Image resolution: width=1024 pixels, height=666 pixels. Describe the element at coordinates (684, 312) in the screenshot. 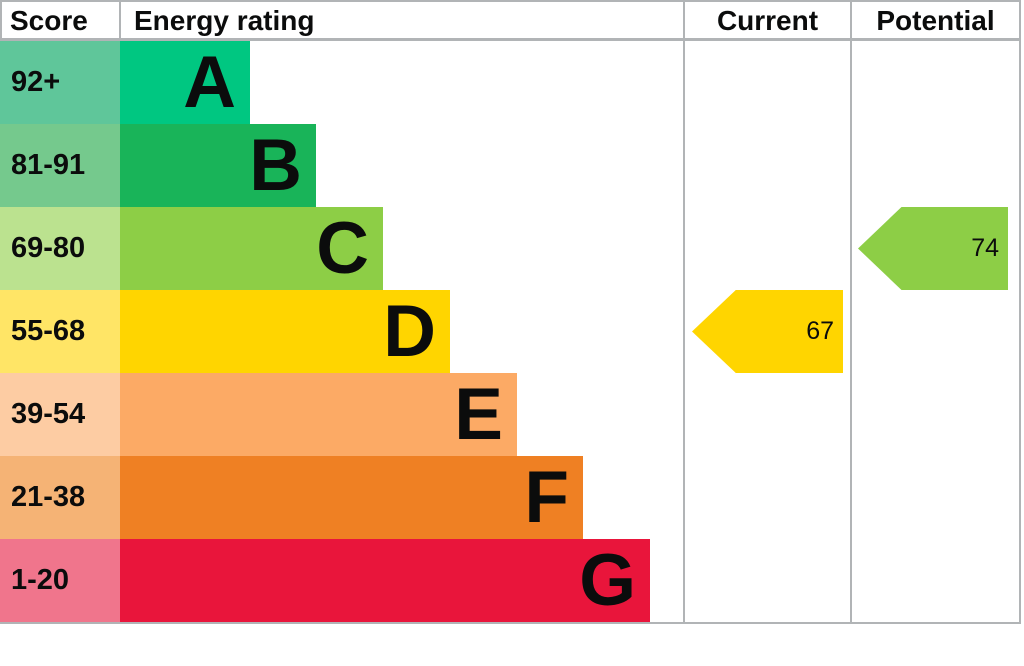

I see `current-column-divider` at that location.